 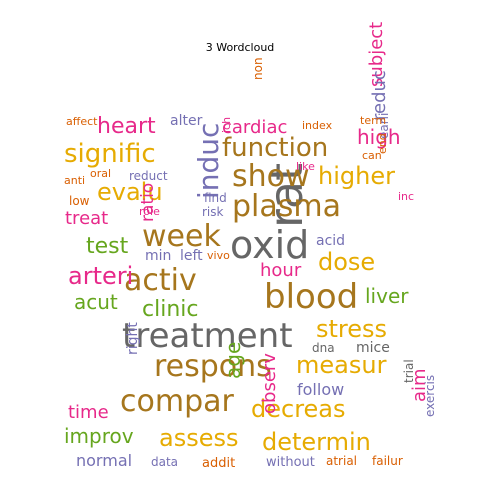 What do you see at coordinates (323, 348) in the screenshot?
I see `word-dna: dna` at bounding box center [323, 348].